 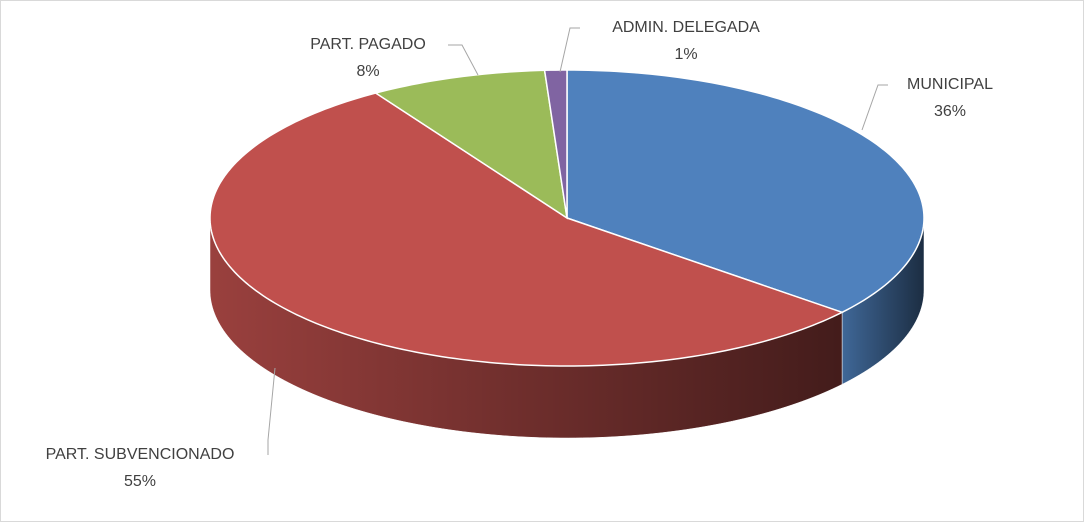 I want to click on slice-value-label: 1%, so click(x=685, y=54).